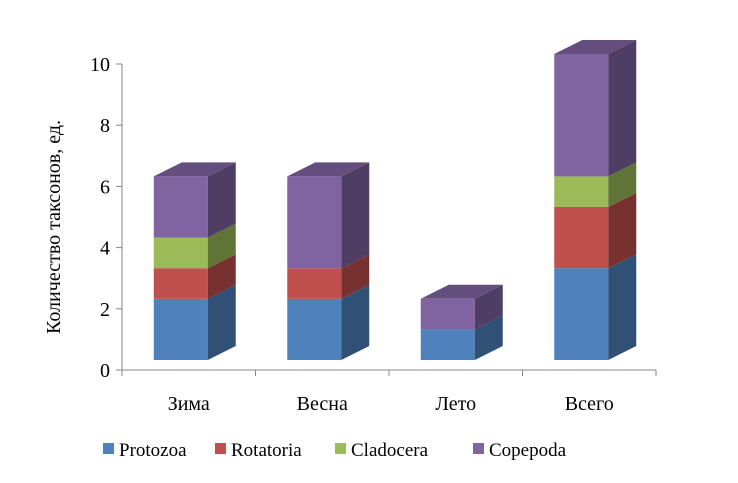  What do you see at coordinates (322, 404) in the screenshot?
I see `category-label: Весна` at bounding box center [322, 404].